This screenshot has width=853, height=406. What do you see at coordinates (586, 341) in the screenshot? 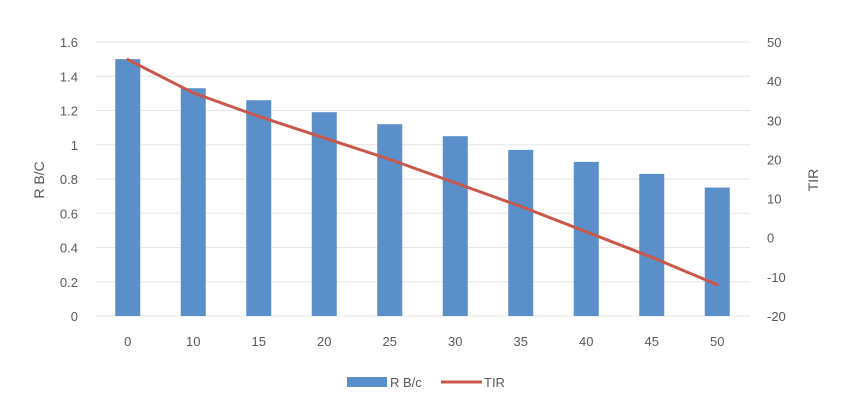
I see `x-tick-label: 40` at bounding box center [586, 341].